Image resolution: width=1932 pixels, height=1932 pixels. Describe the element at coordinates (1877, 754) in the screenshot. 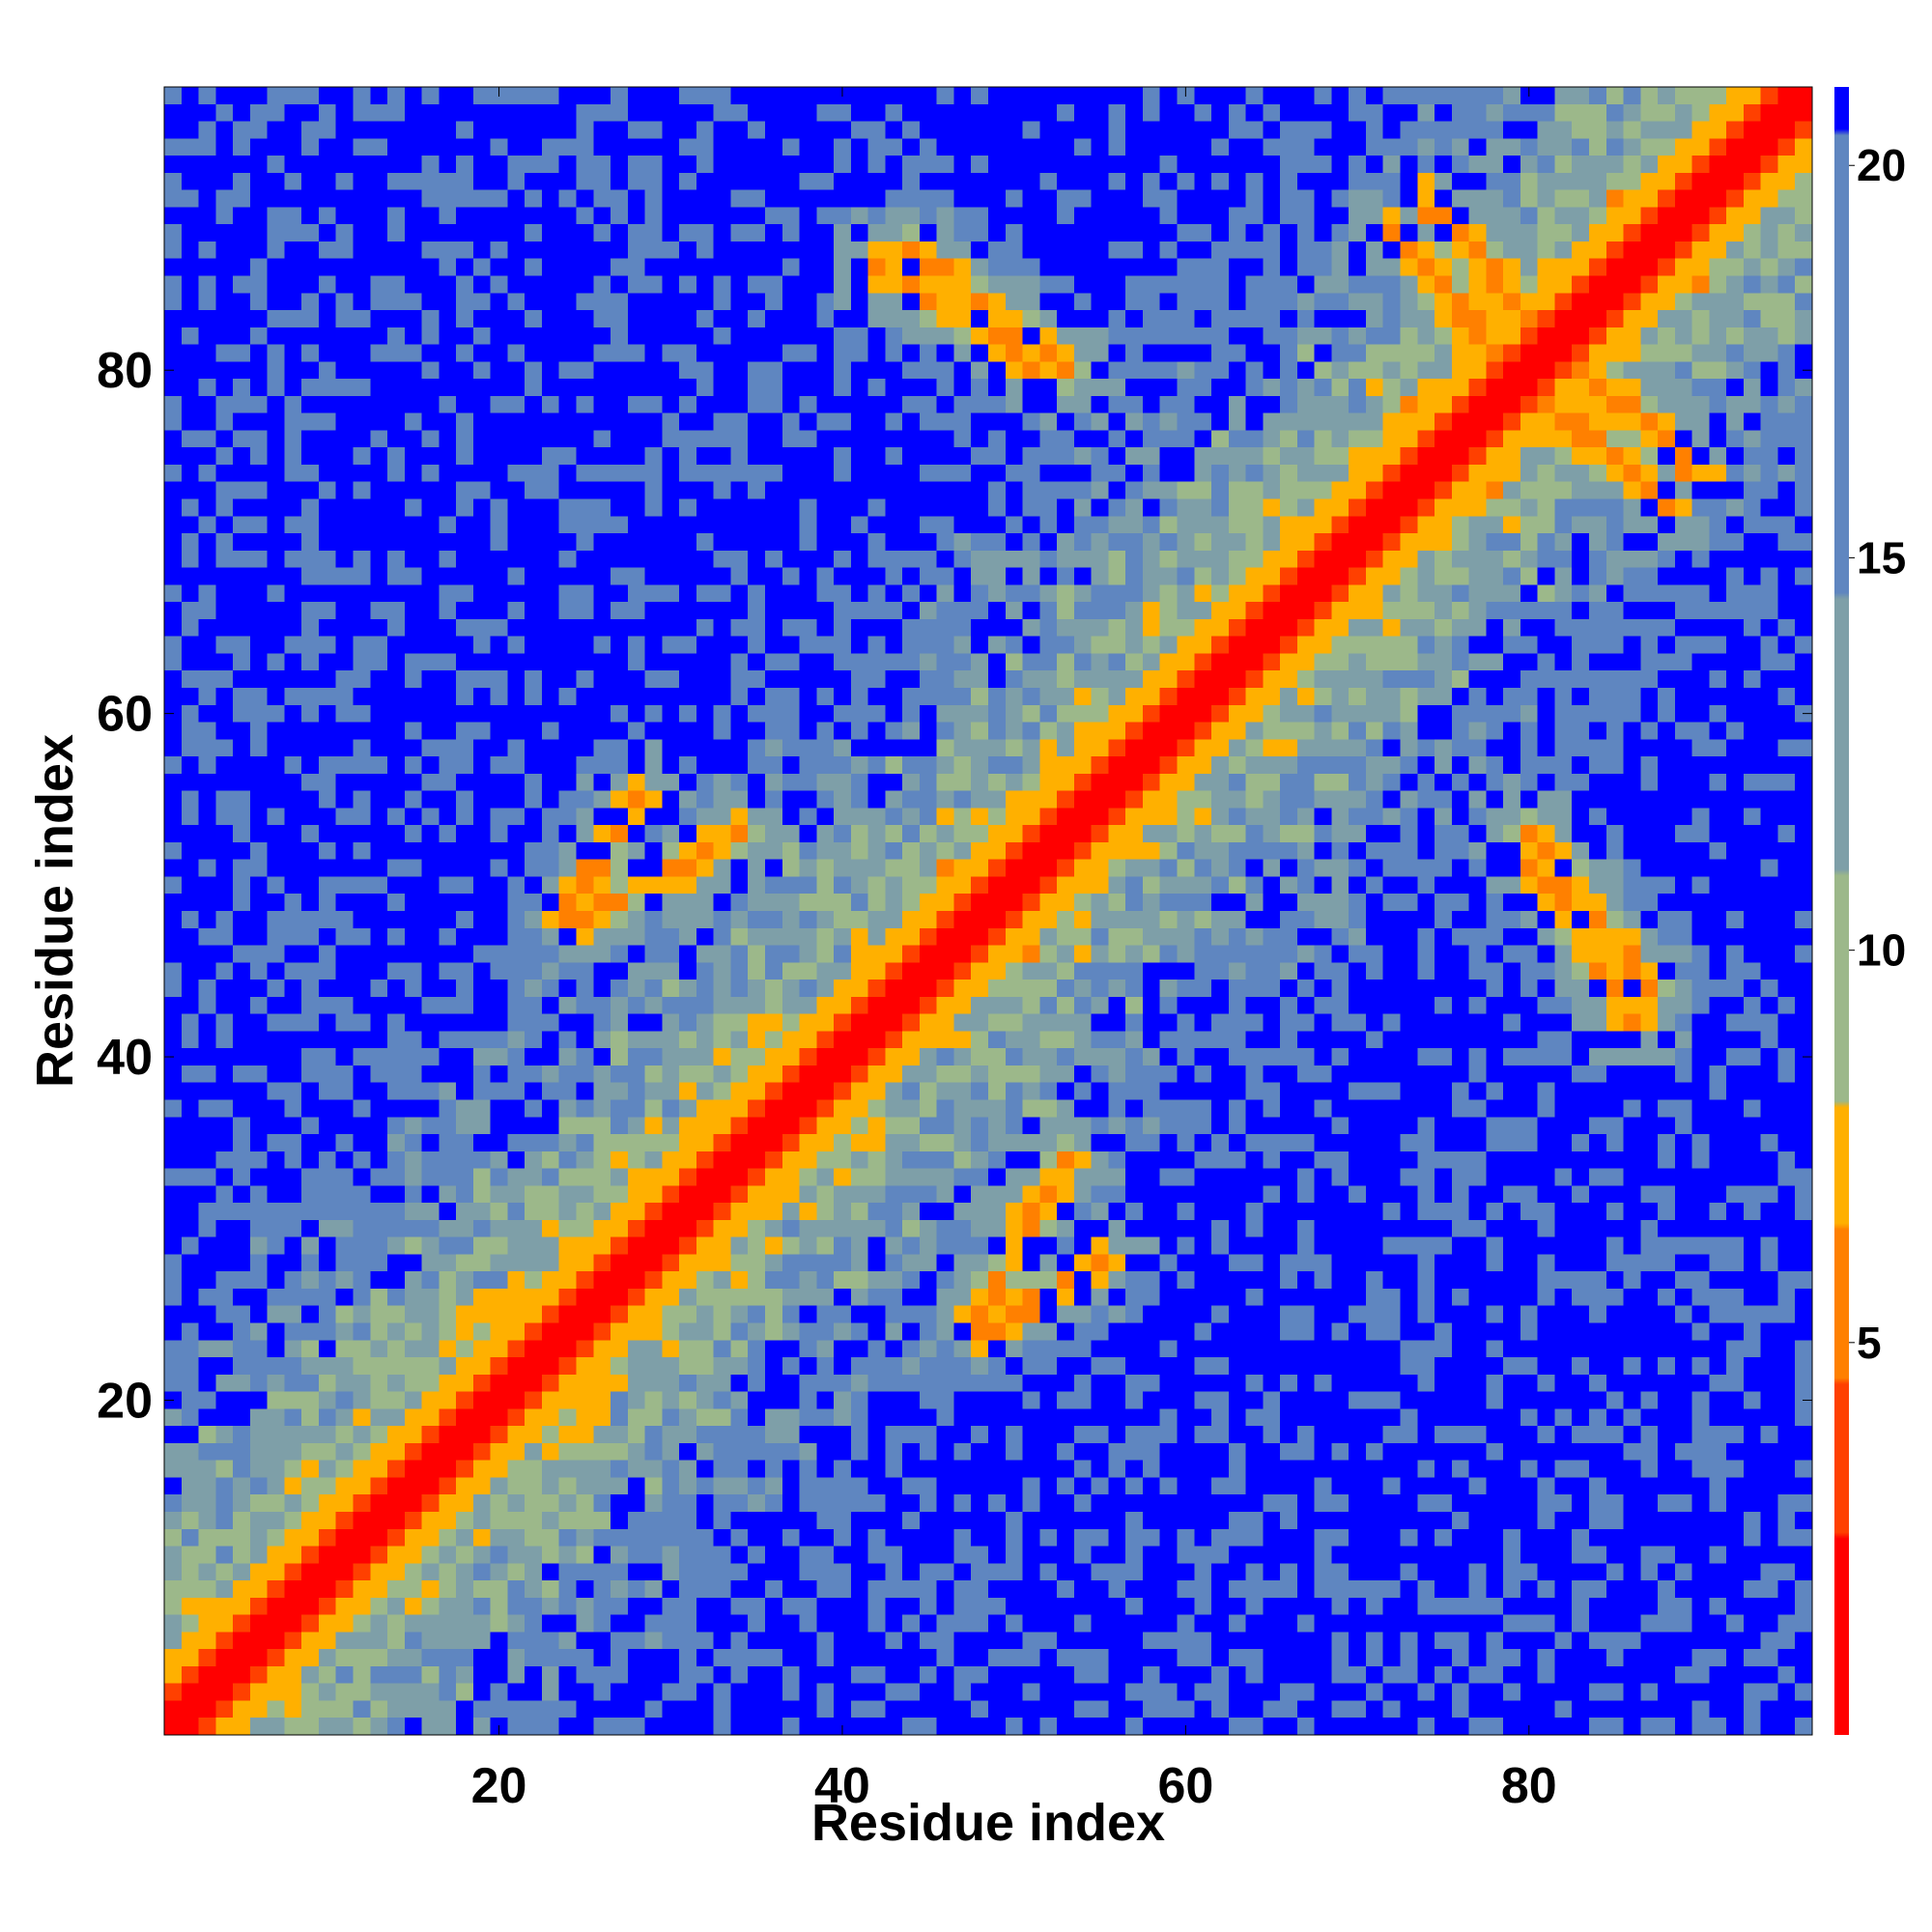

I see `colorbar-ticks: 5 10 15 20` at that location.